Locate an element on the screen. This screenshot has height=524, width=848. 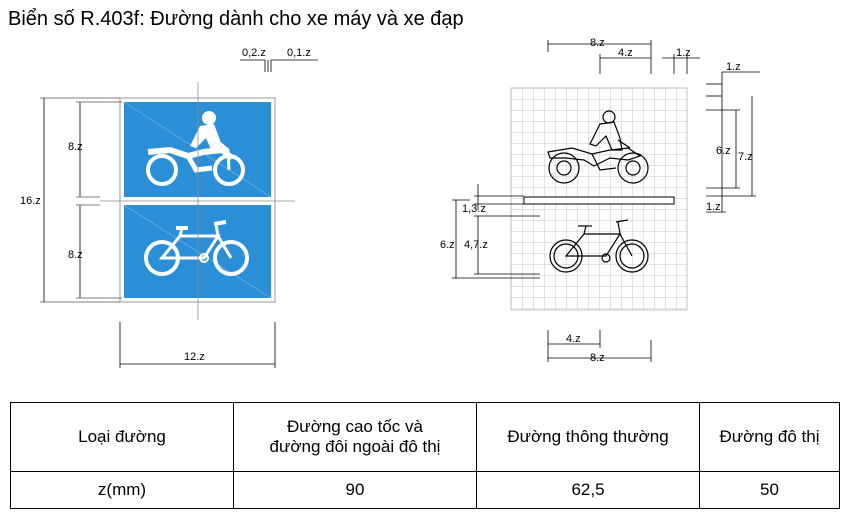
bicycle-icon is located at coordinates (196, 248).